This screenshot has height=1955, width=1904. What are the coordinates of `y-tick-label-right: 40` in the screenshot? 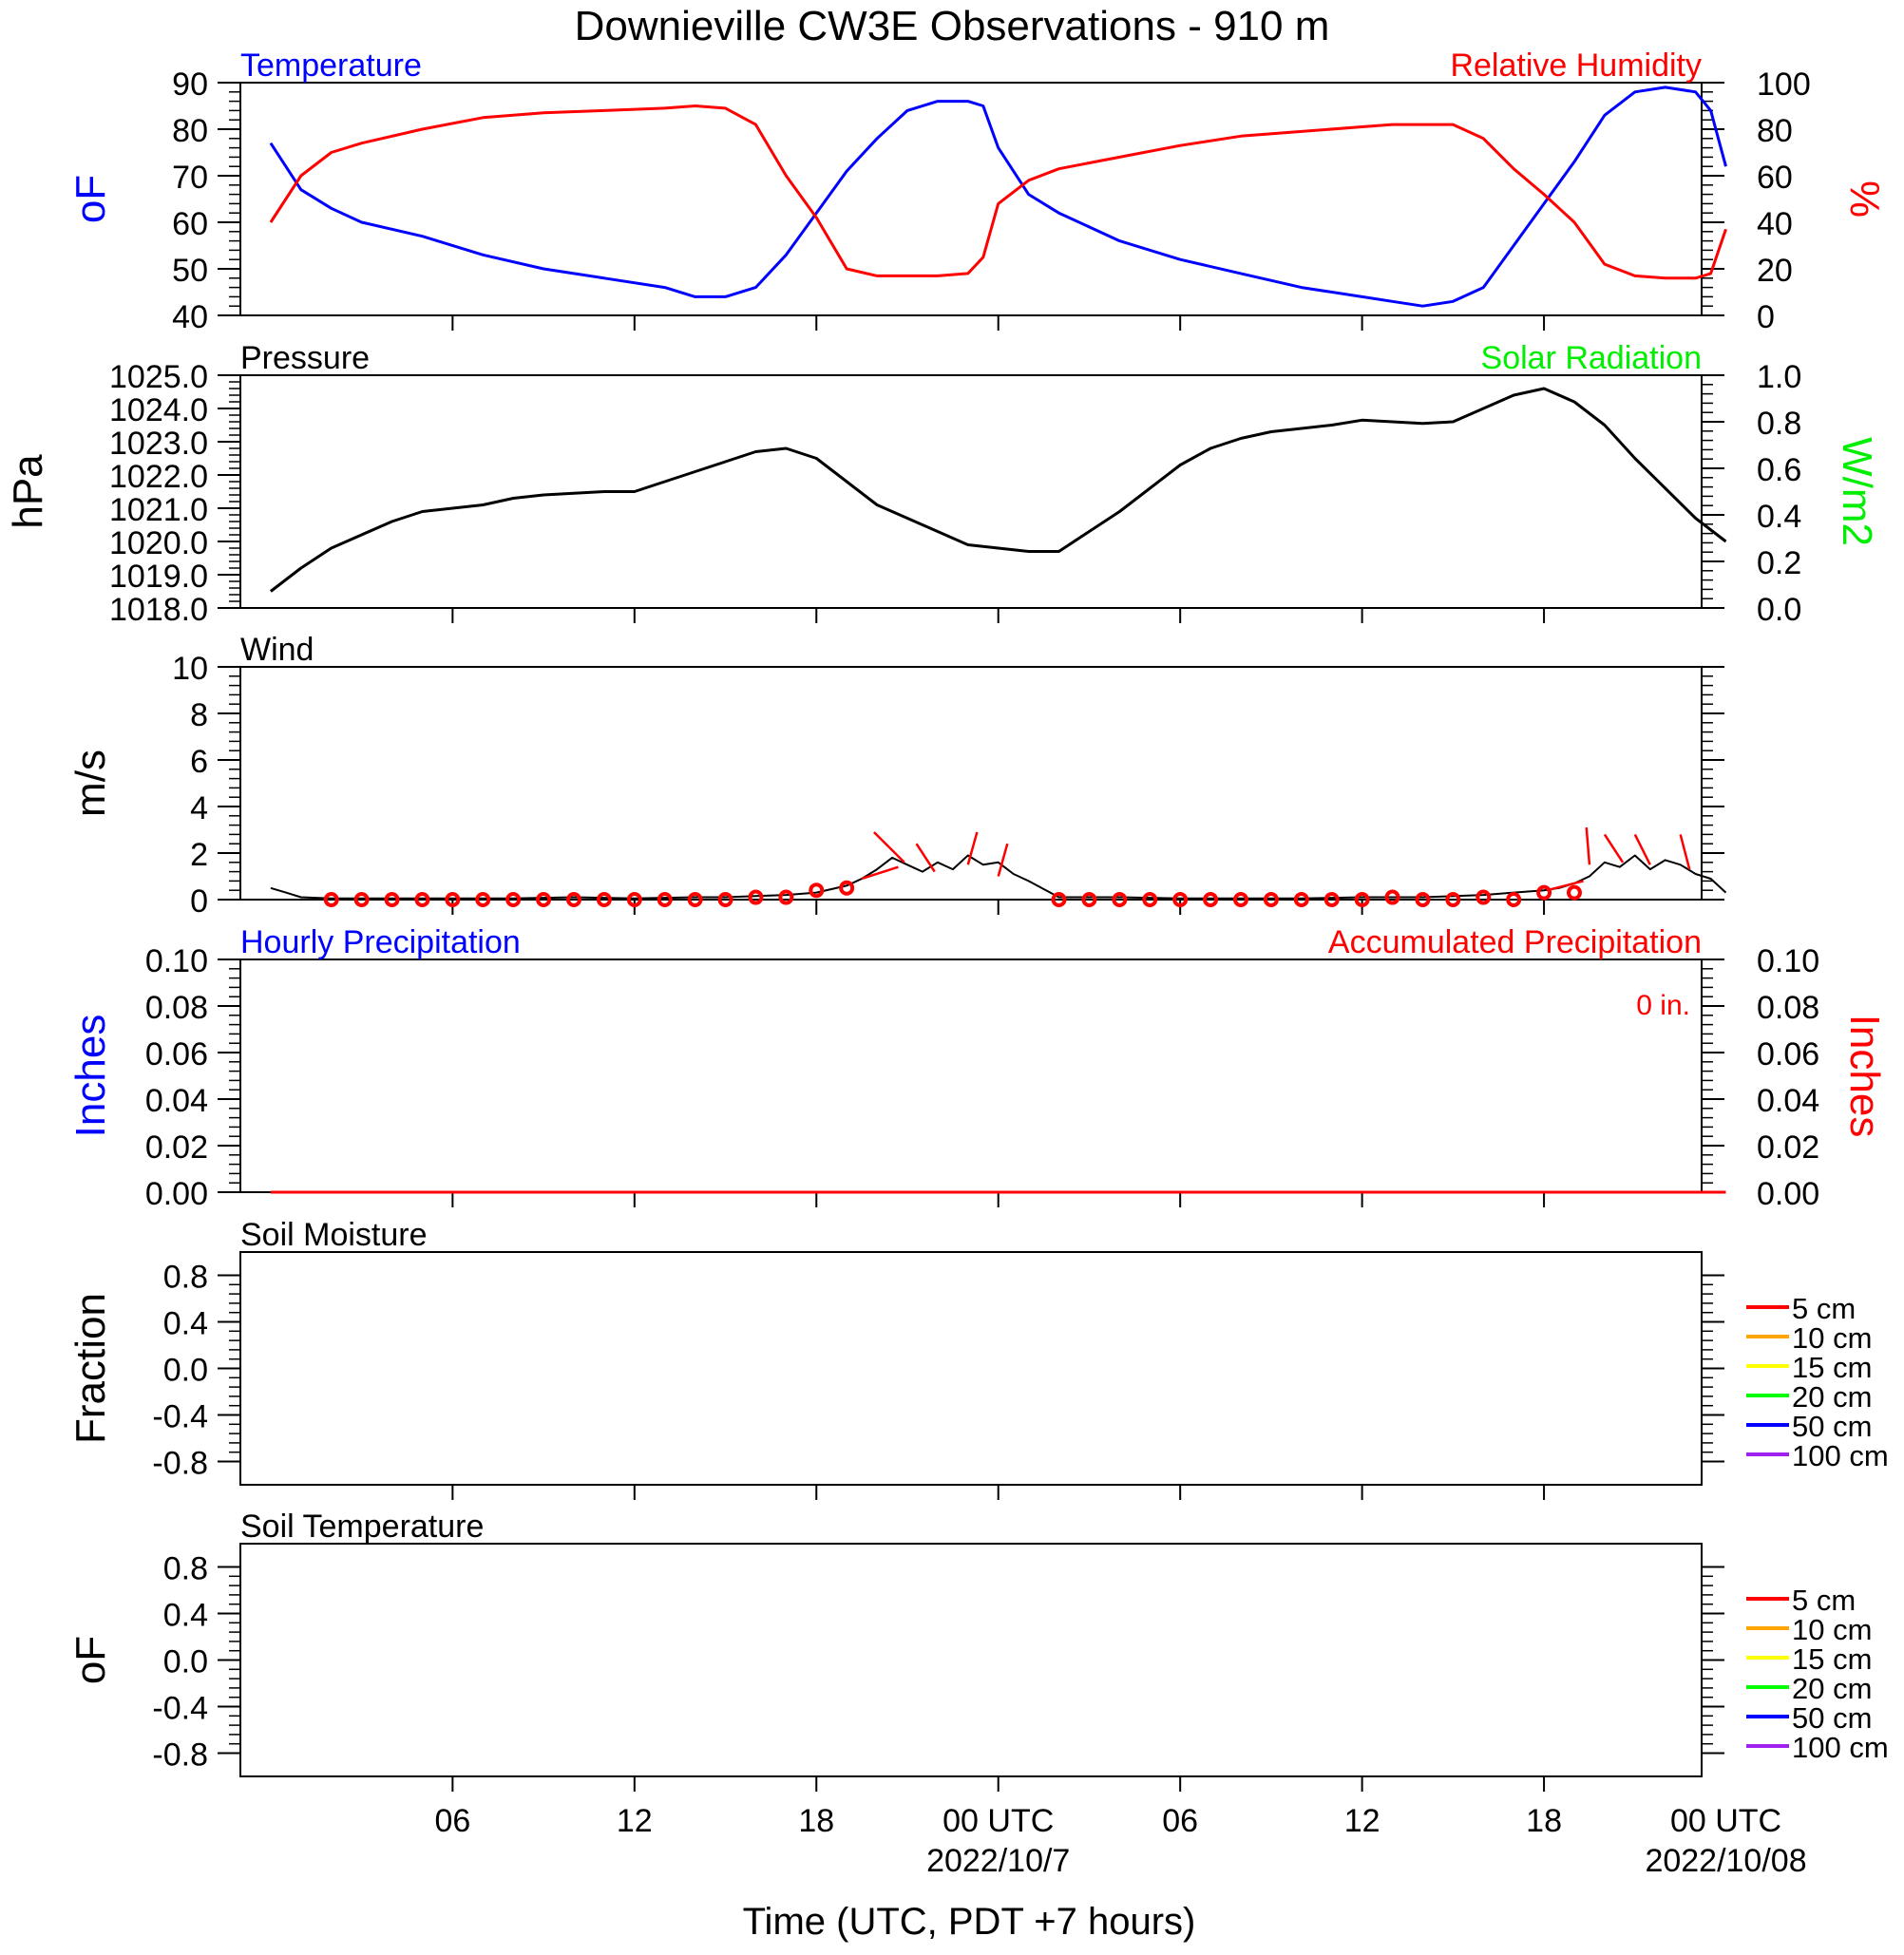 It's located at (1775, 224).